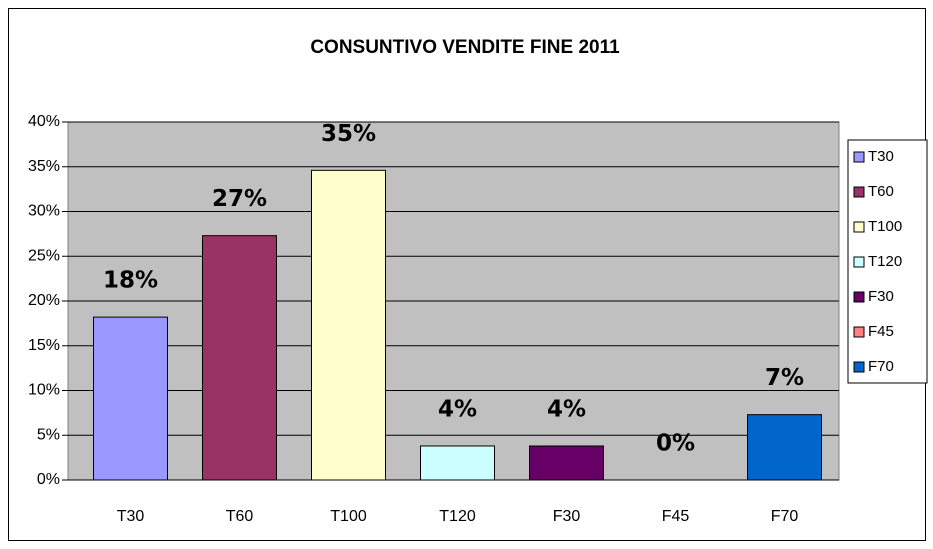 This screenshot has width=933, height=549. I want to click on data-label: 0%, so click(675, 444).